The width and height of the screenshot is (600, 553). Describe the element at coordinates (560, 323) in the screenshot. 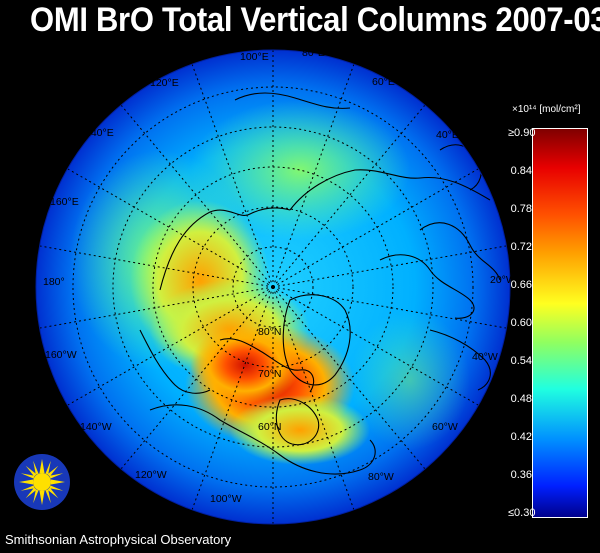

I see `colorbar` at that location.